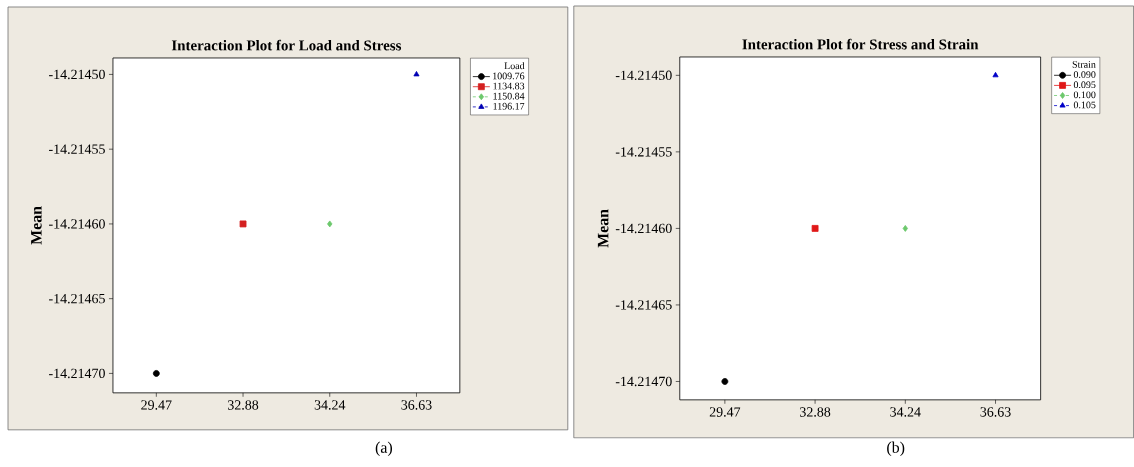 The image size is (1134, 467). What do you see at coordinates (1084, 75) in the screenshot?
I see `legend-label: 0.090` at bounding box center [1084, 75].